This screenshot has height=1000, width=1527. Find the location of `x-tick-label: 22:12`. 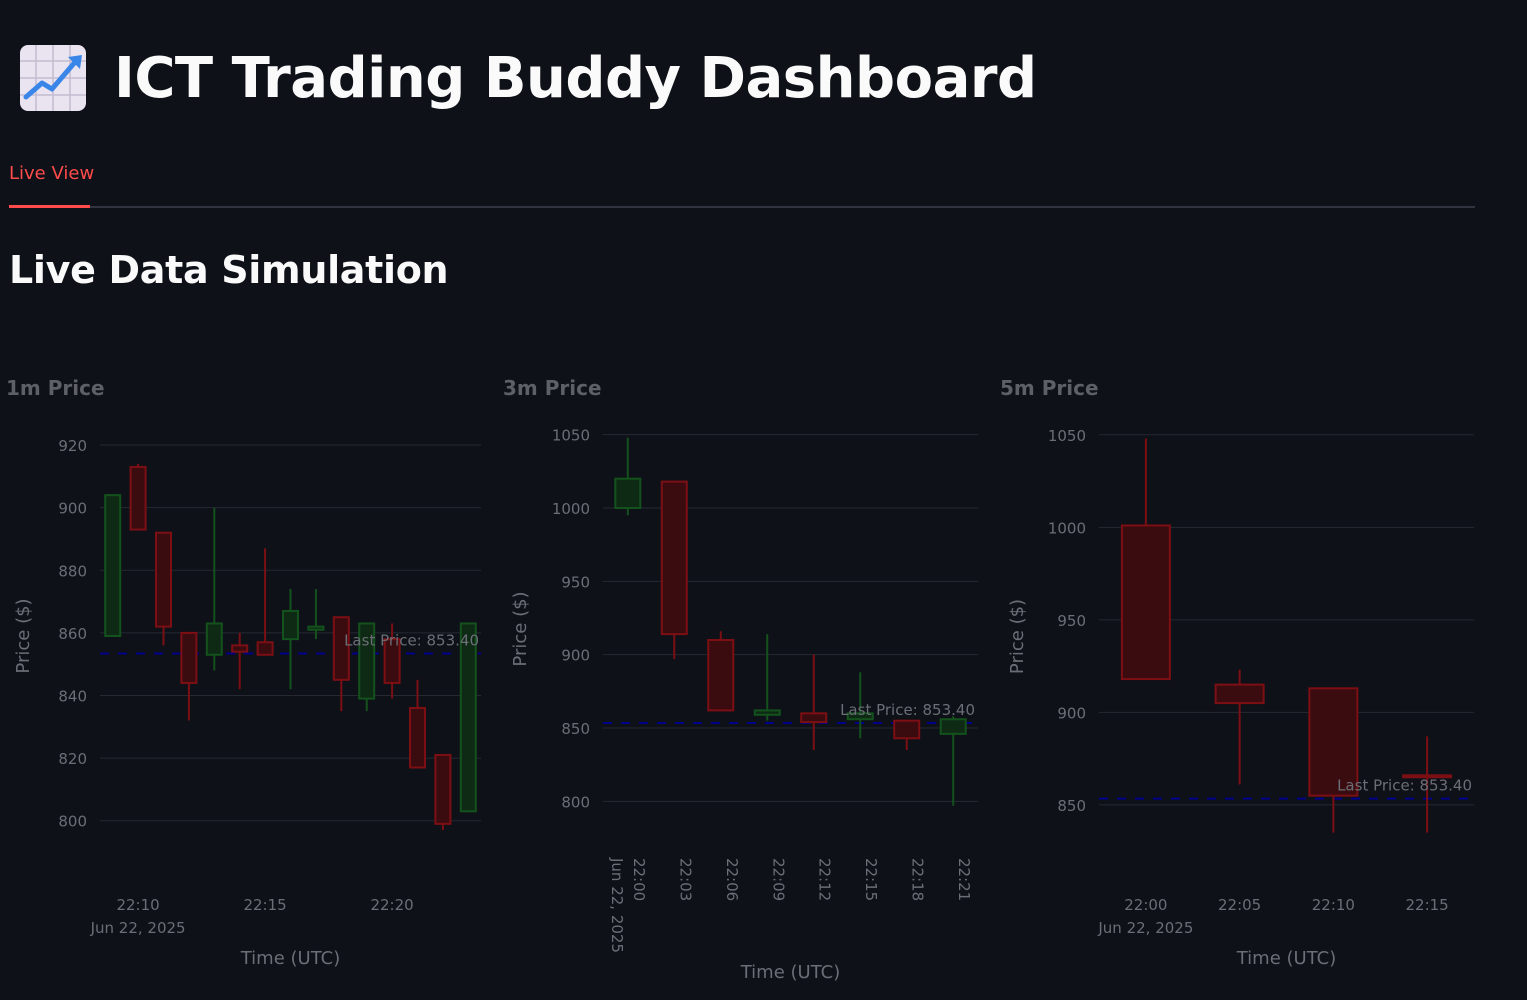

x-tick-label: 22:12 is located at coordinates (825, 879).